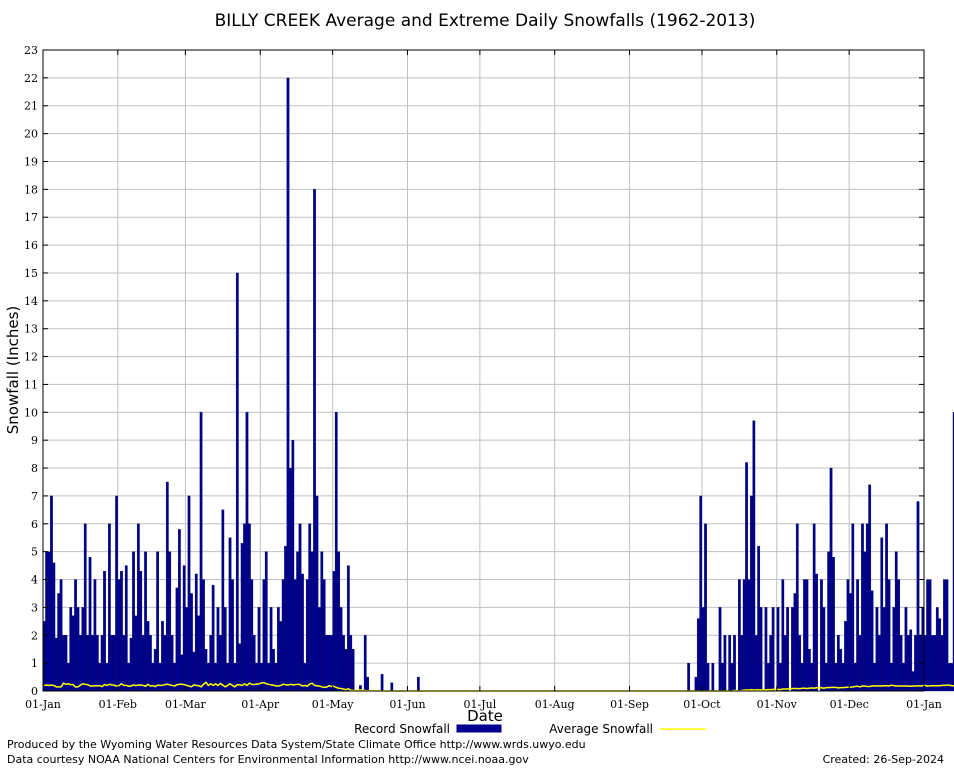 The height and width of the screenshot is (768, 954). I want to click on legend-average-label: Average Snowfall, so click(601, 729).